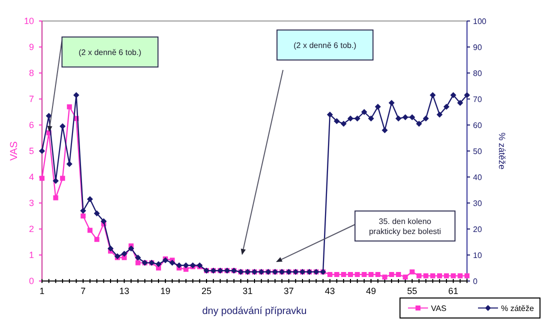 The image size is (545, 330). I want to click on y2-tick-label: 80, so click(477, 73).